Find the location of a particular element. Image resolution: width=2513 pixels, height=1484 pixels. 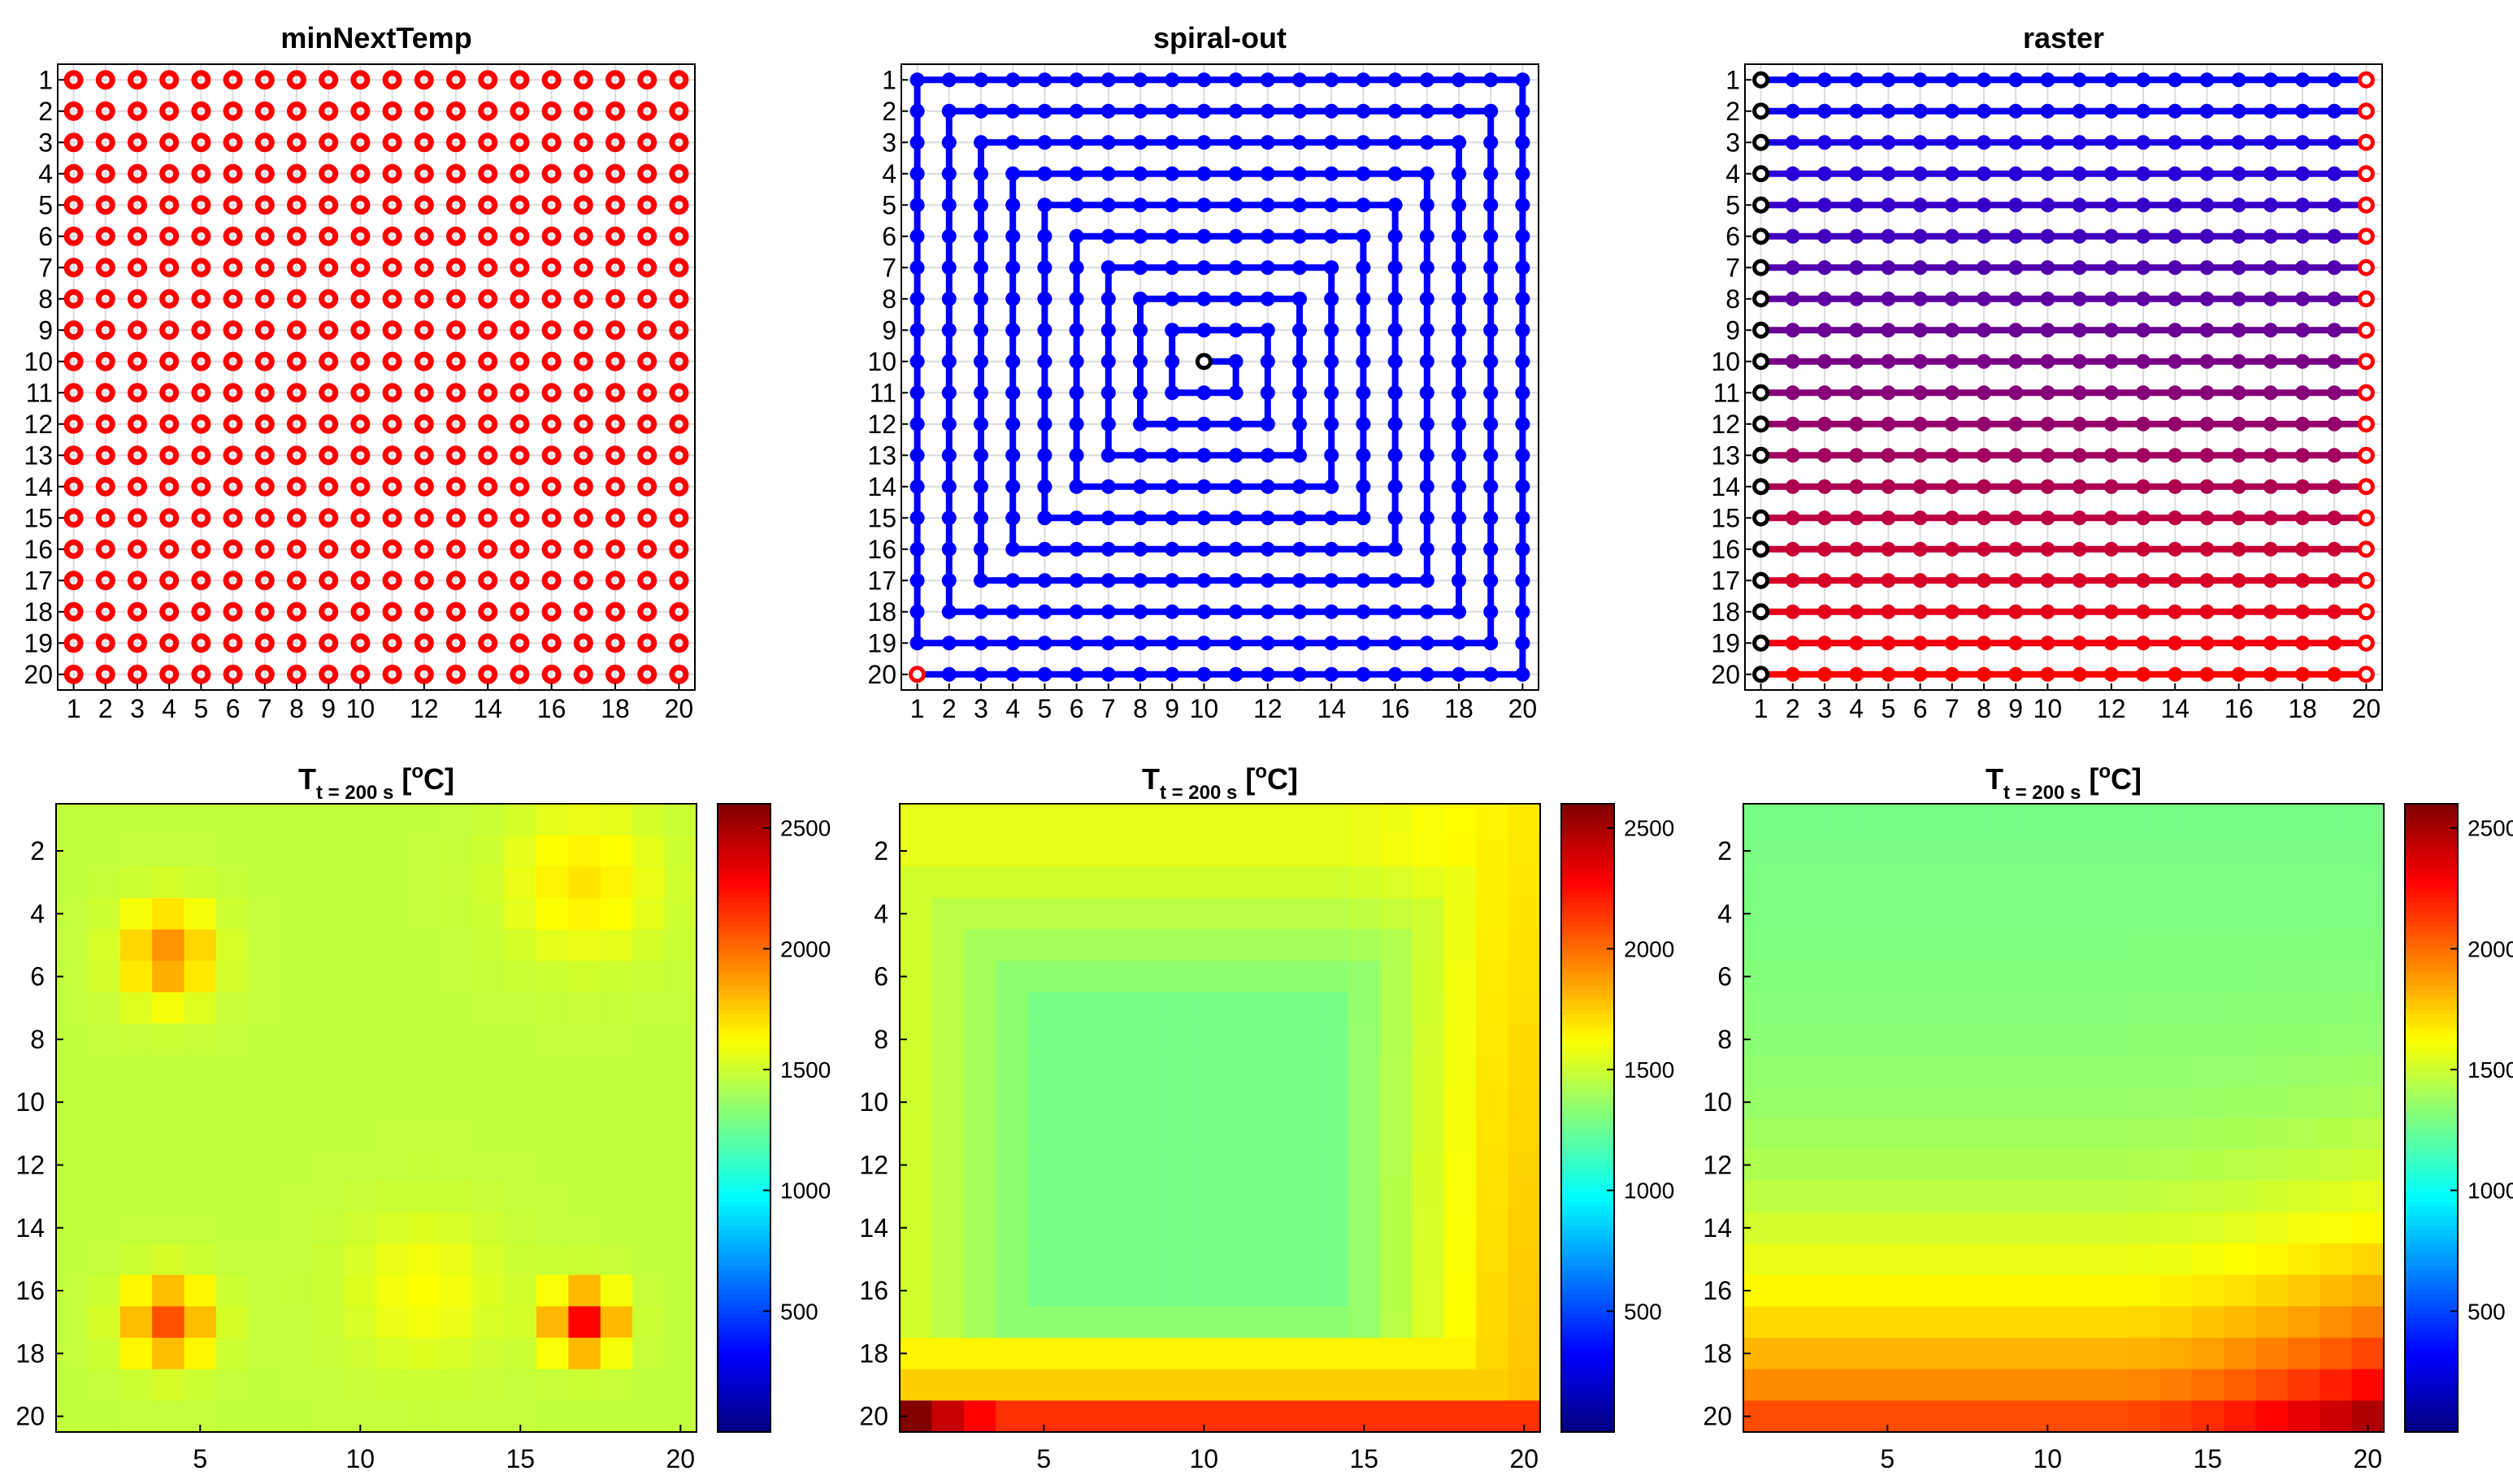

y-tick-label: 8 is located at coordinates (881, 1039).